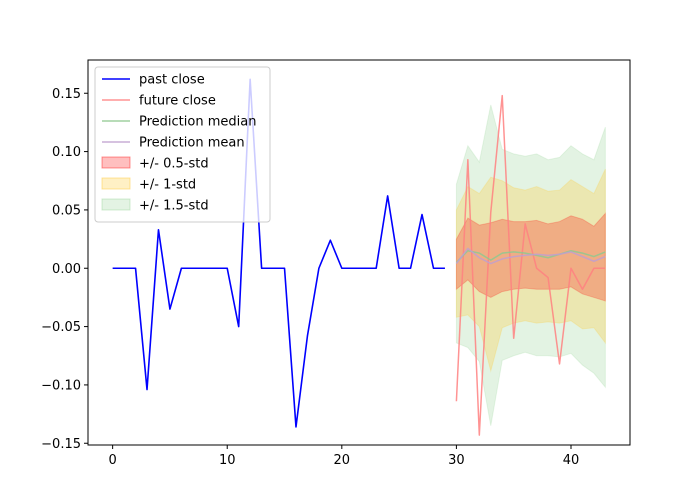 This screenshot has height=500, width=700. Describe the element at coordinates (61, 444) in the screenshot. I see `y-tick-label: −0.15` at that location.